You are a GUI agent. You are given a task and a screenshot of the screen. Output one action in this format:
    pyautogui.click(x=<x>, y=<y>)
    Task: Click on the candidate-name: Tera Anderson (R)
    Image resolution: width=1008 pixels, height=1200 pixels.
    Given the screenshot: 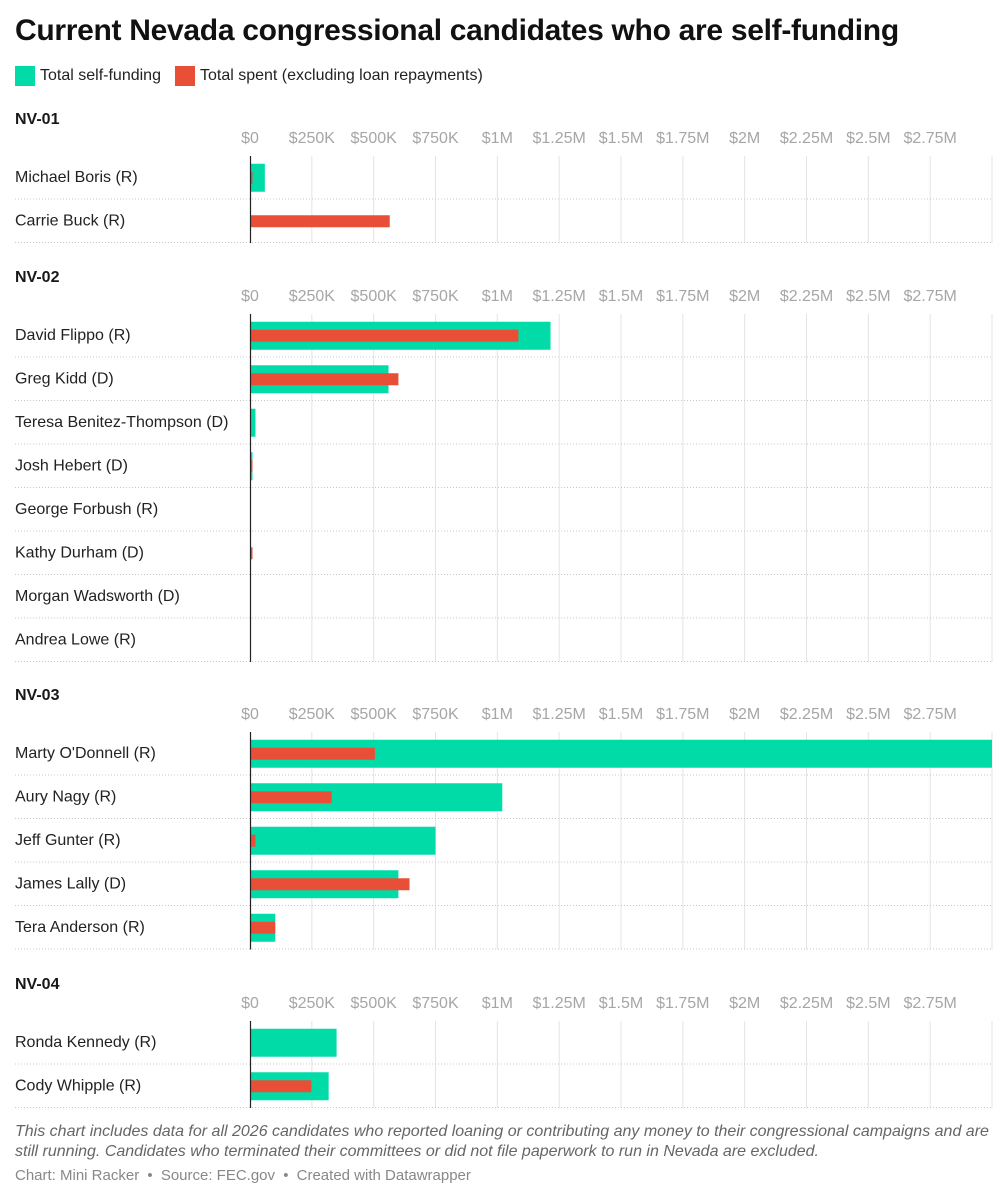 What is the action you would take?
    pyautogui.click(x=80, y=927)
    